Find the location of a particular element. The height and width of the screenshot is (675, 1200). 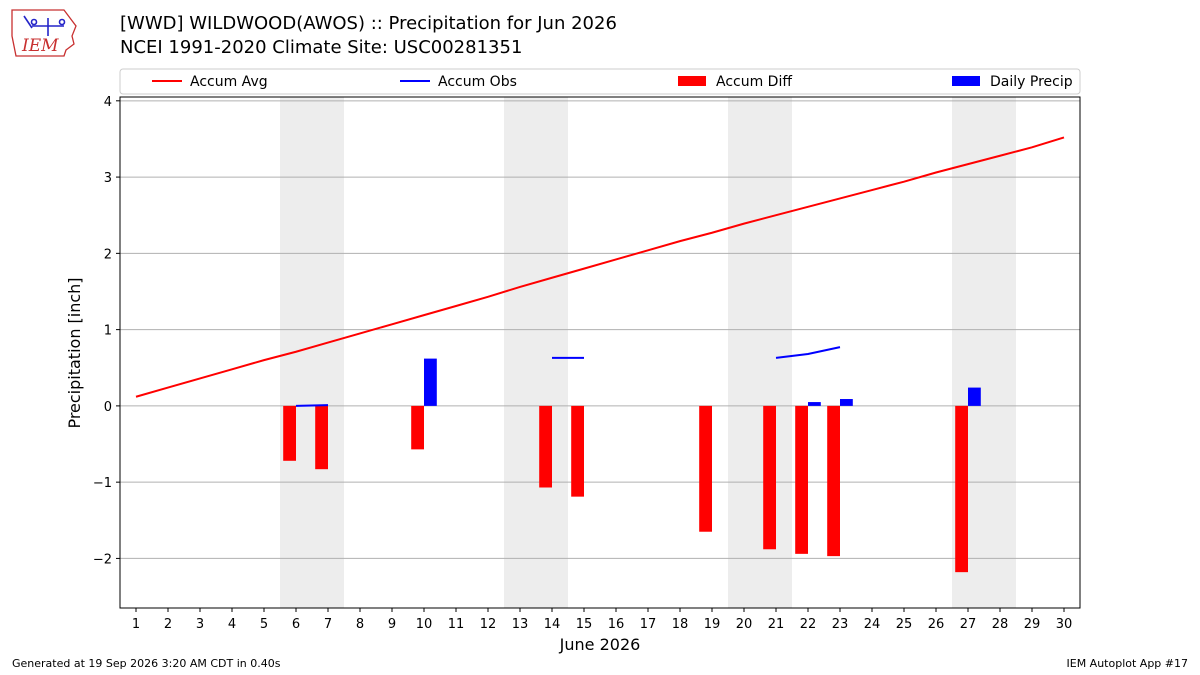

y-axis: 4 3 2 1 0 −1 −2 is located at coordinates (106, 331).